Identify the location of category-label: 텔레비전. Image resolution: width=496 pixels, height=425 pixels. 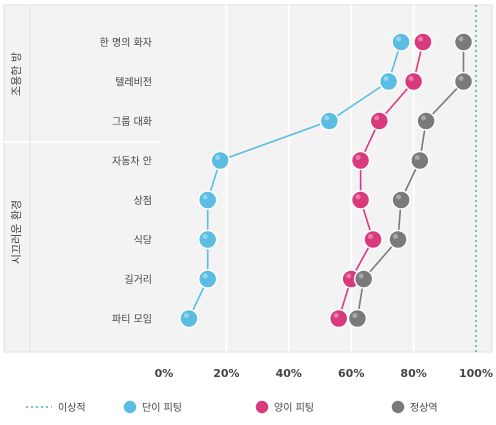
(133, 83).